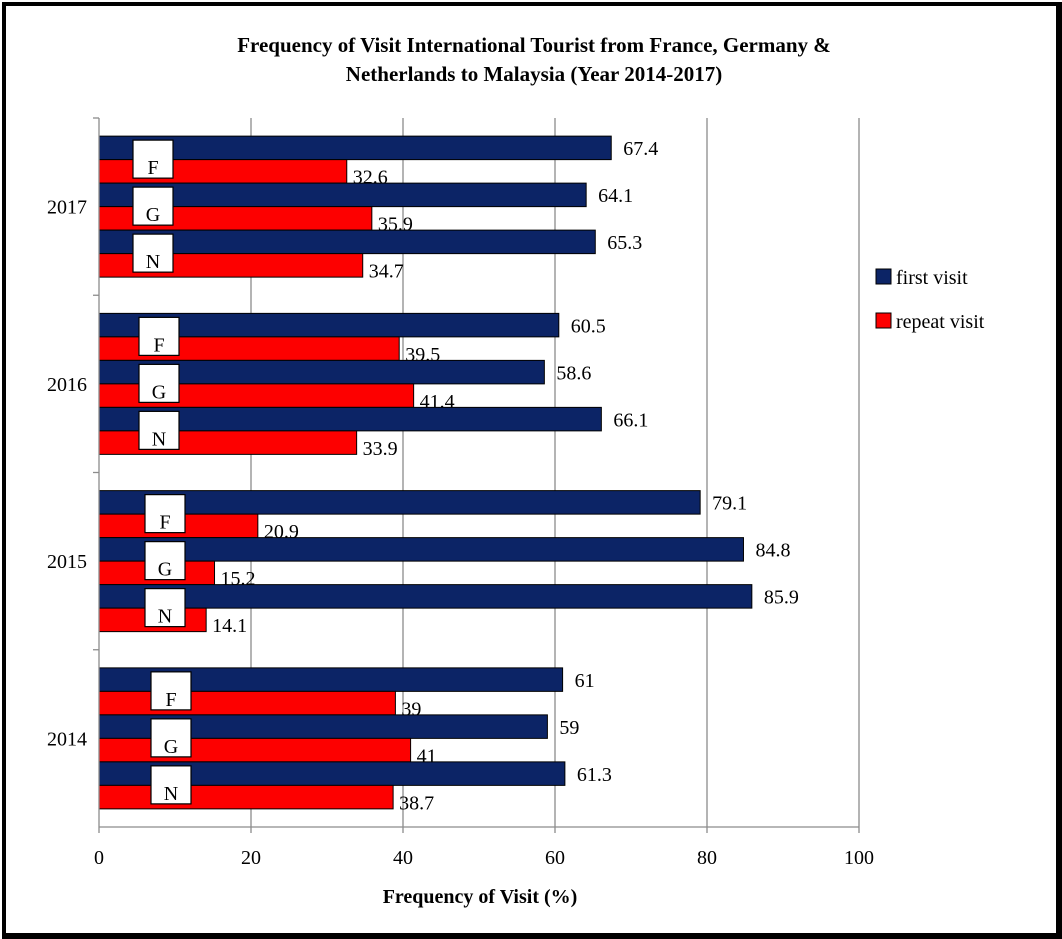 The height and width of the screenshot is (939, 1062). What do you see at coordinates (229, 626) in the screenshot?
I see `data-label-repeat-visit: 14.1` at bounding box center [229, 626].